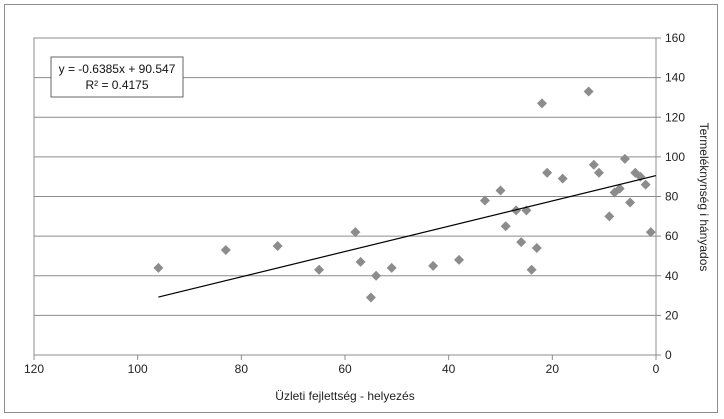  I want to click on x-tick-label: 80, so click(242, 369).